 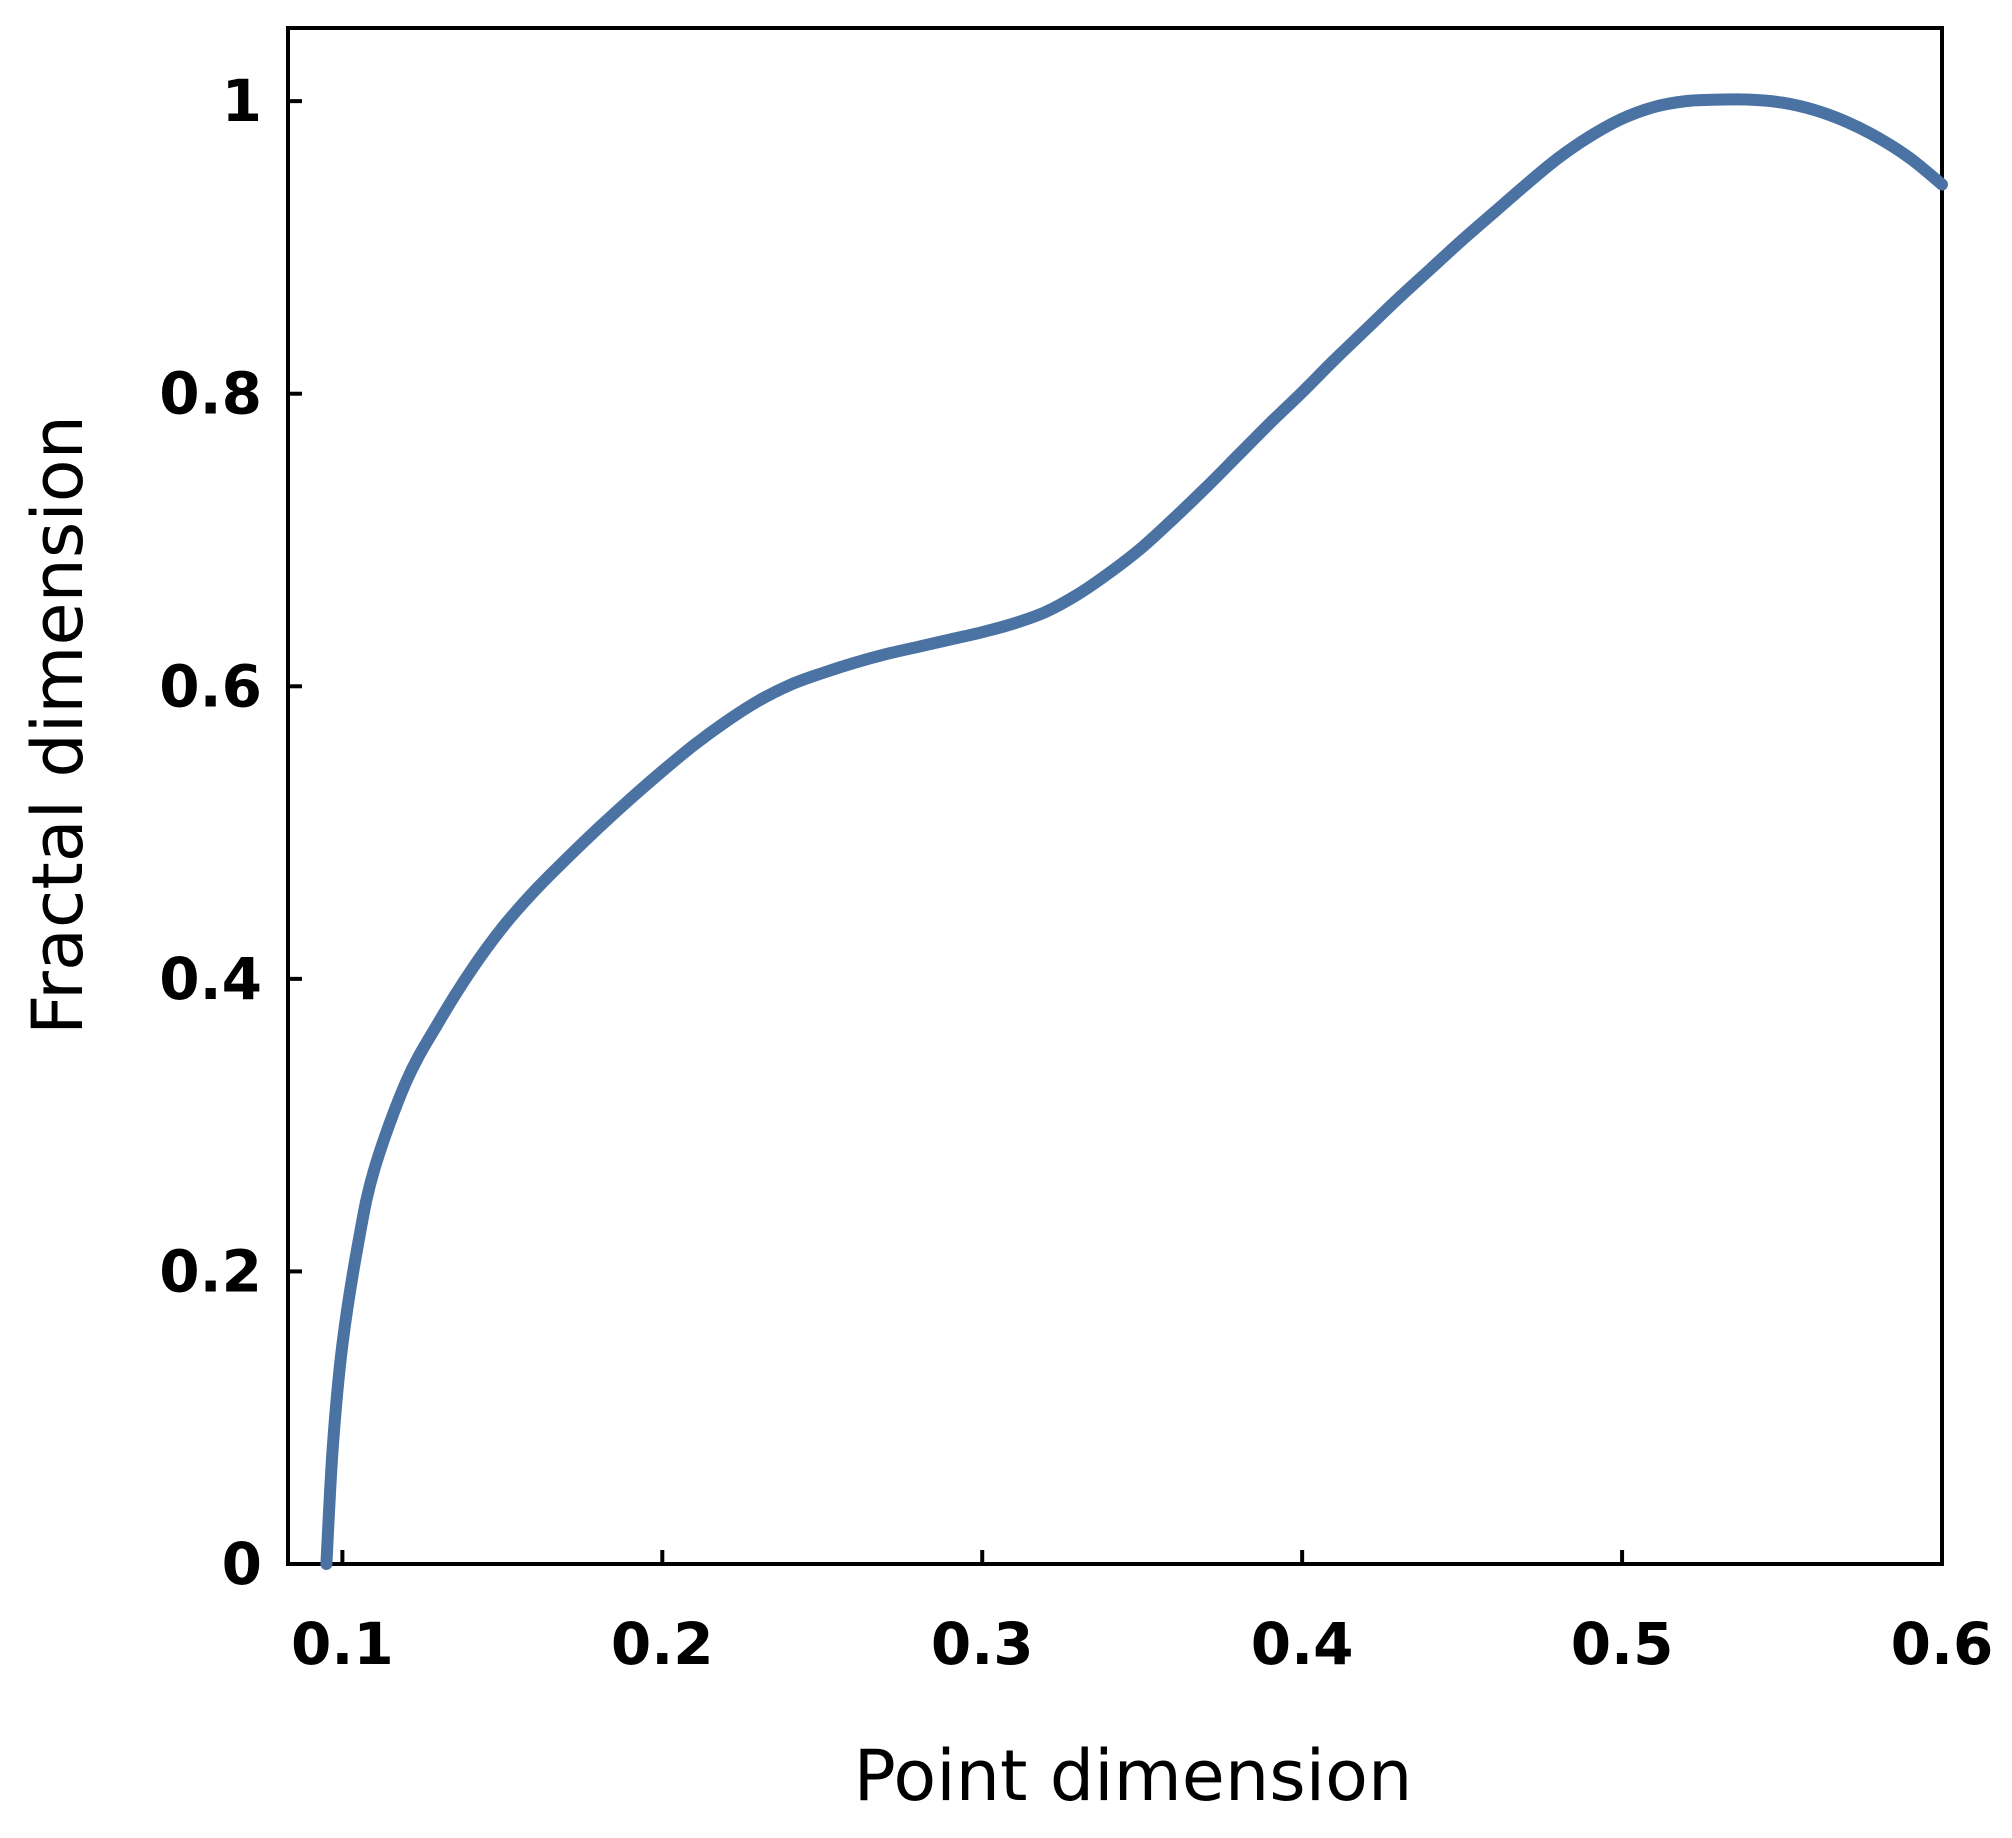 I want to click on x-tick-label: 0.1, so click(x=342, y=1644).